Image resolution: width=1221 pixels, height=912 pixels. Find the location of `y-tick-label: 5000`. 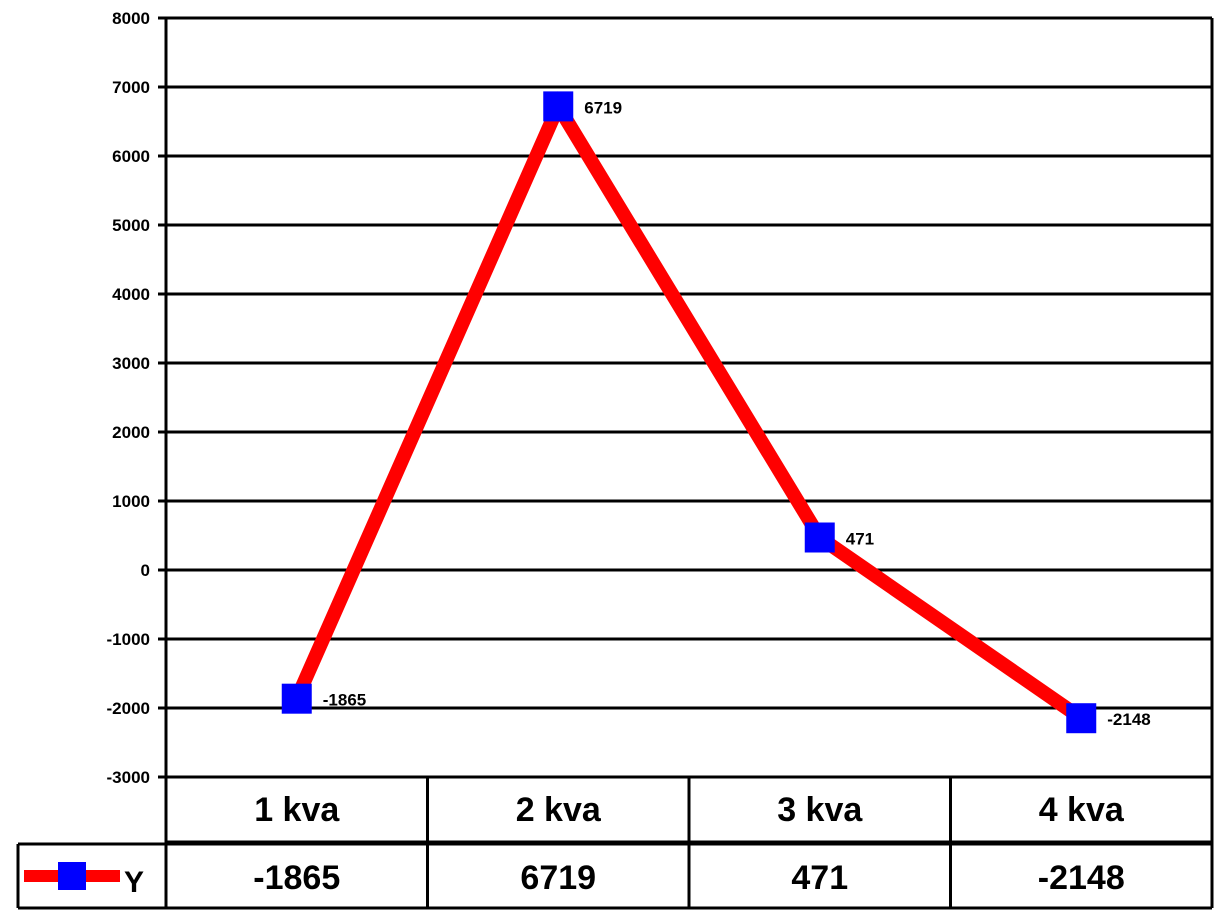

y-tick-label: 5000 is located at coordinates (131, 225).